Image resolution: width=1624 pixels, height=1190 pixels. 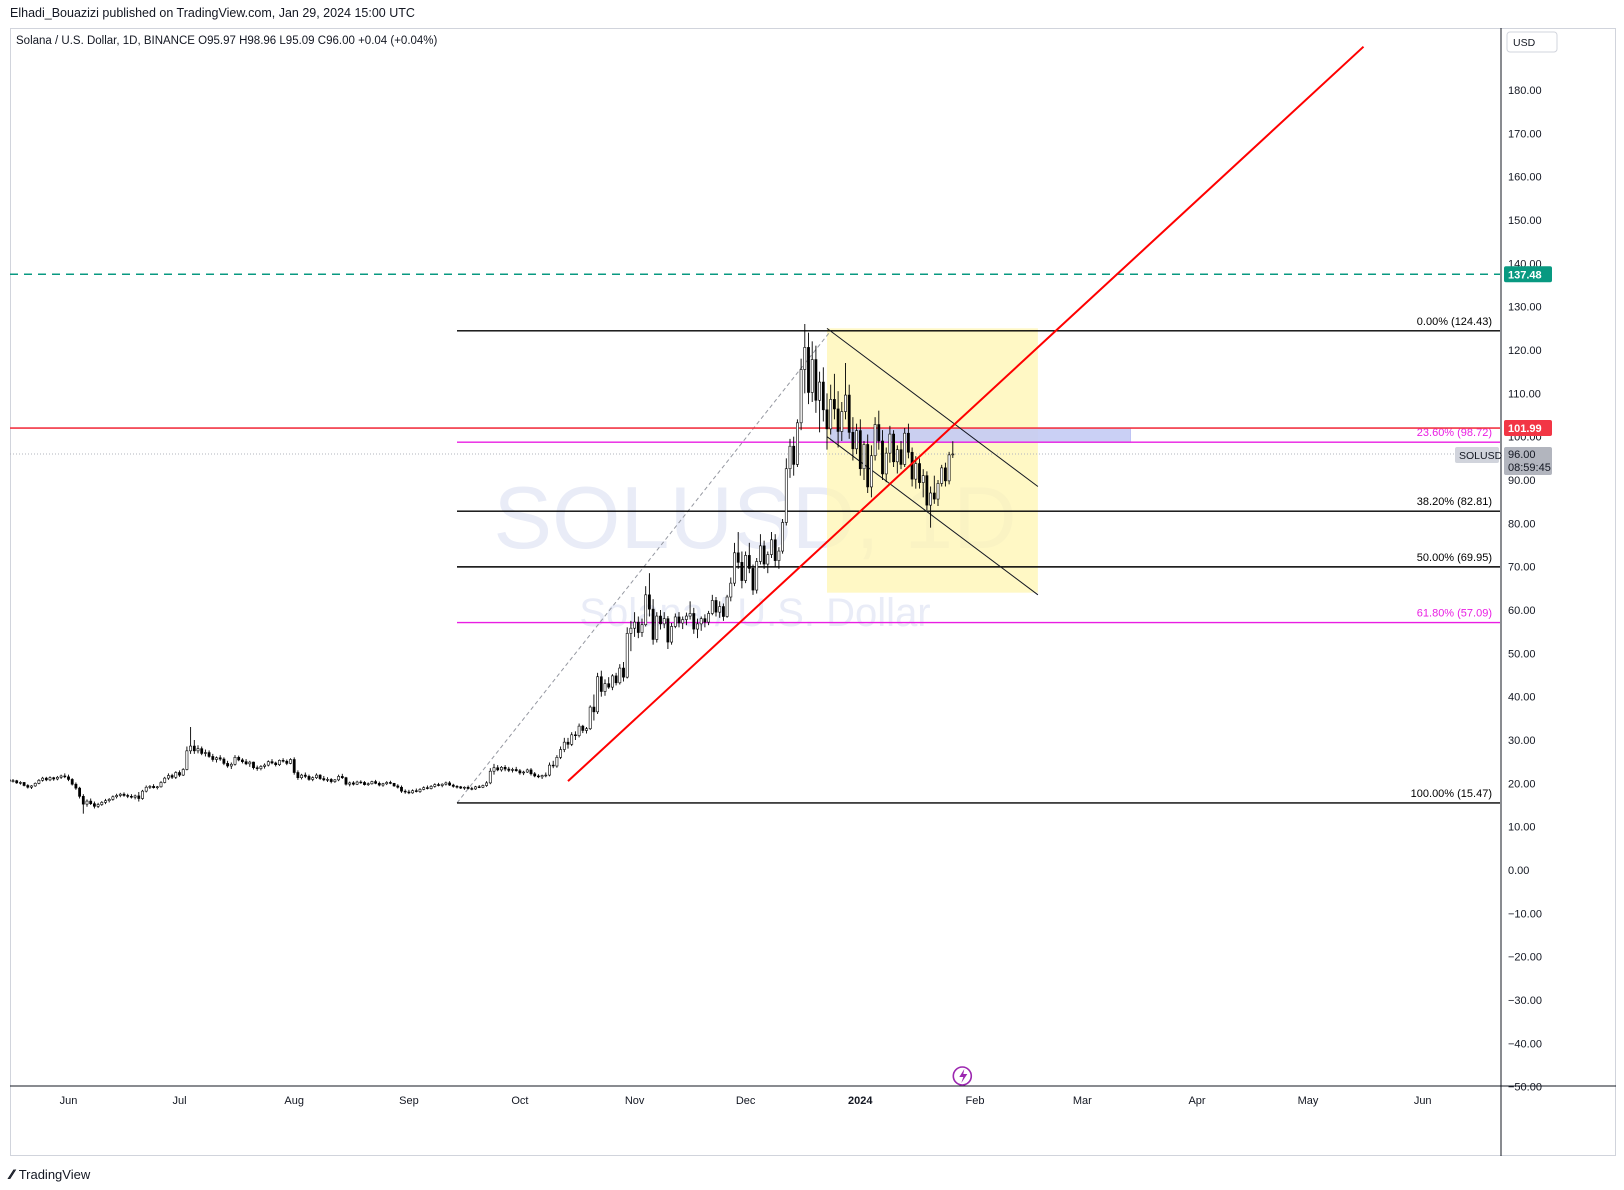 What do you see at coordinates (1525, 351) in the screenshot?
I see `y-tick-label-6: 120.00` at bounding box center [1525, 351].